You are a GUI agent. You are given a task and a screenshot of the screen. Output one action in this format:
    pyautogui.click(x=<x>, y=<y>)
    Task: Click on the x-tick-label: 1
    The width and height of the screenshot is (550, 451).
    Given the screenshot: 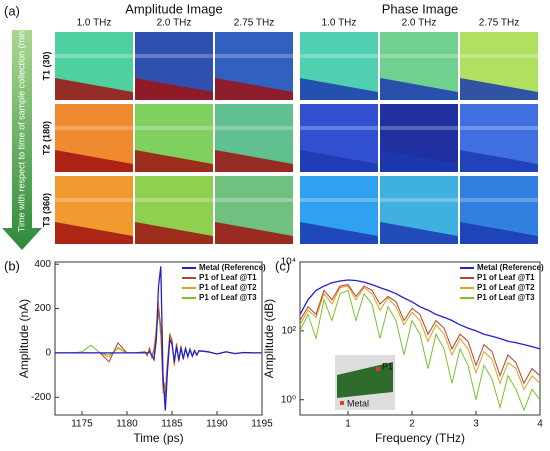 What is the action you would take?
    pyautogui.click(x=348, y=424)
    